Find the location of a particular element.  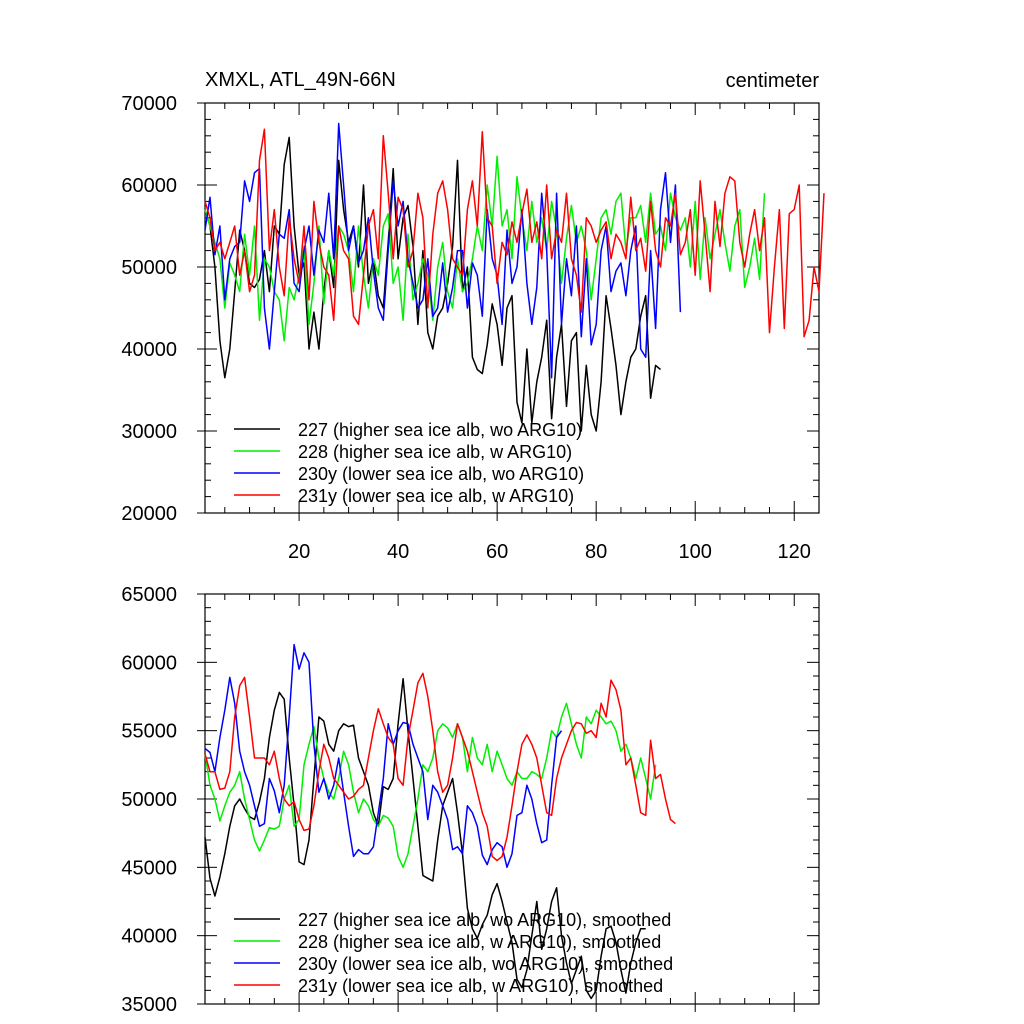

bottom-y-tick-label: 50000 is located at coordinates (149, 800).